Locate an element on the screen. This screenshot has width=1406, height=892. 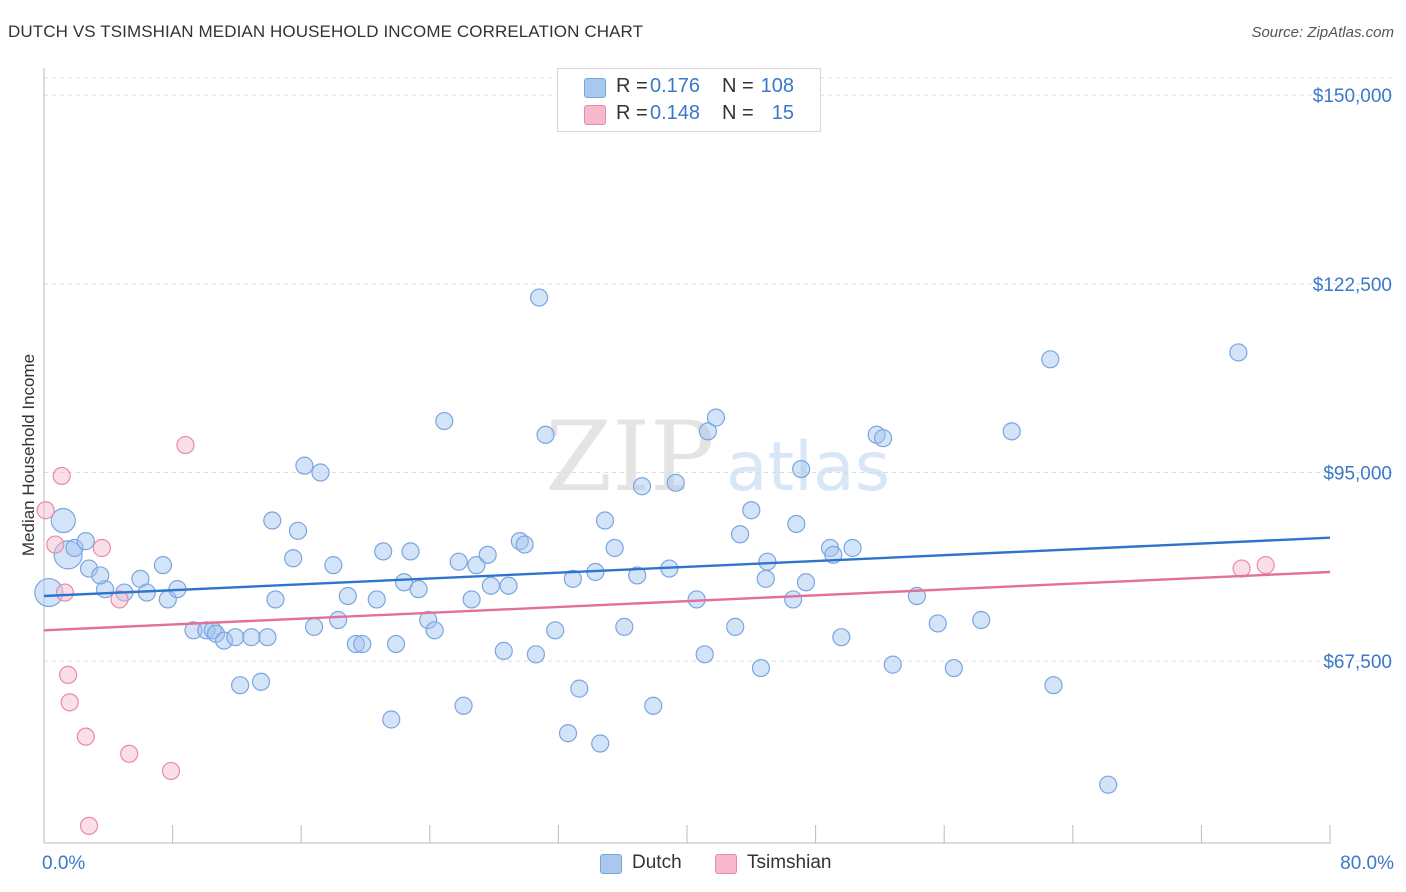
x-tick-label-max: 80.0% is located at coordinates (1367, 863).